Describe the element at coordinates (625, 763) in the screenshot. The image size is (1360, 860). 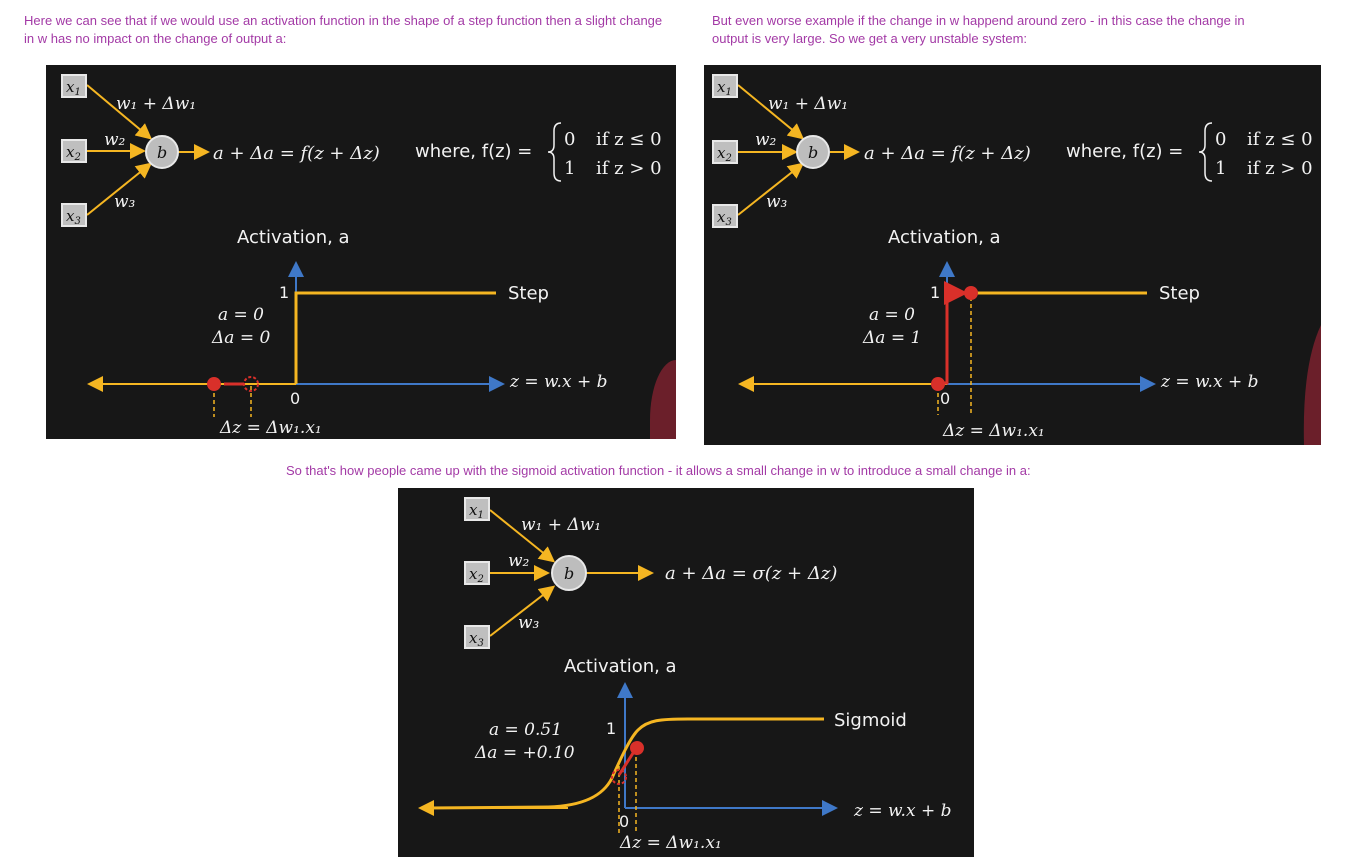
I see `sigmoid-curve` at that location.